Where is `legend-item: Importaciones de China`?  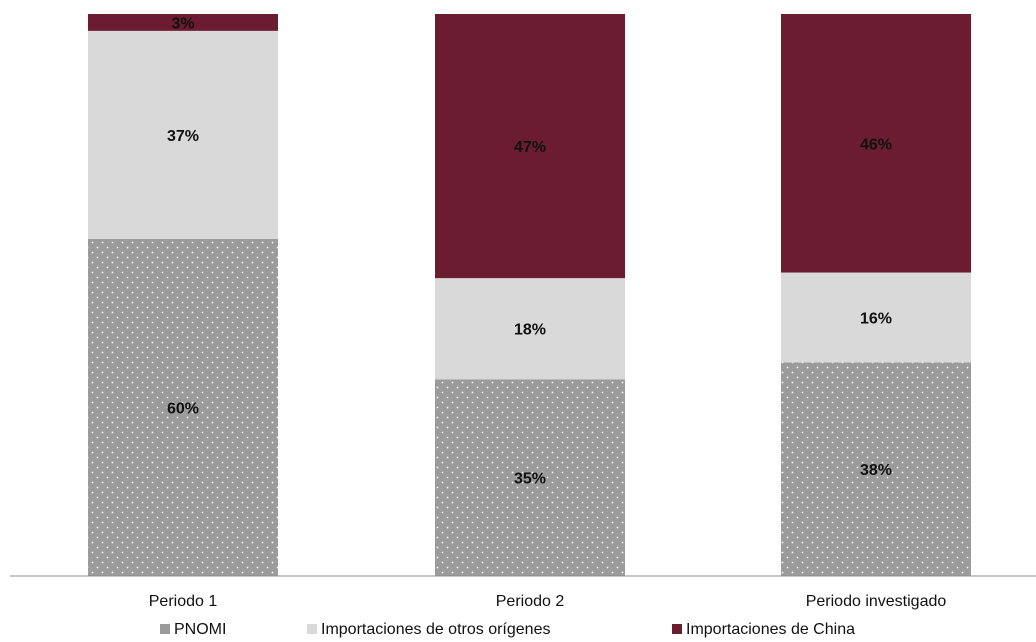 legend-item: Importaciones de China is located at coordinates (763, 629).